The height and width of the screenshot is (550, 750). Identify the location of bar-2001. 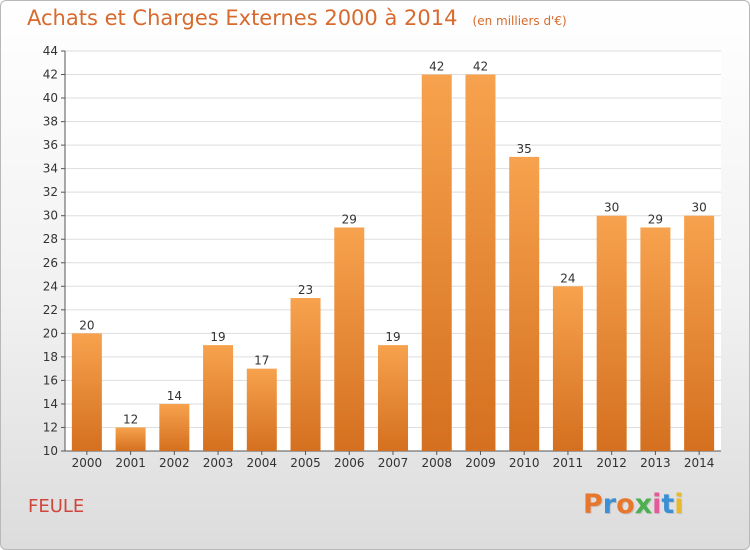
(130, 439).